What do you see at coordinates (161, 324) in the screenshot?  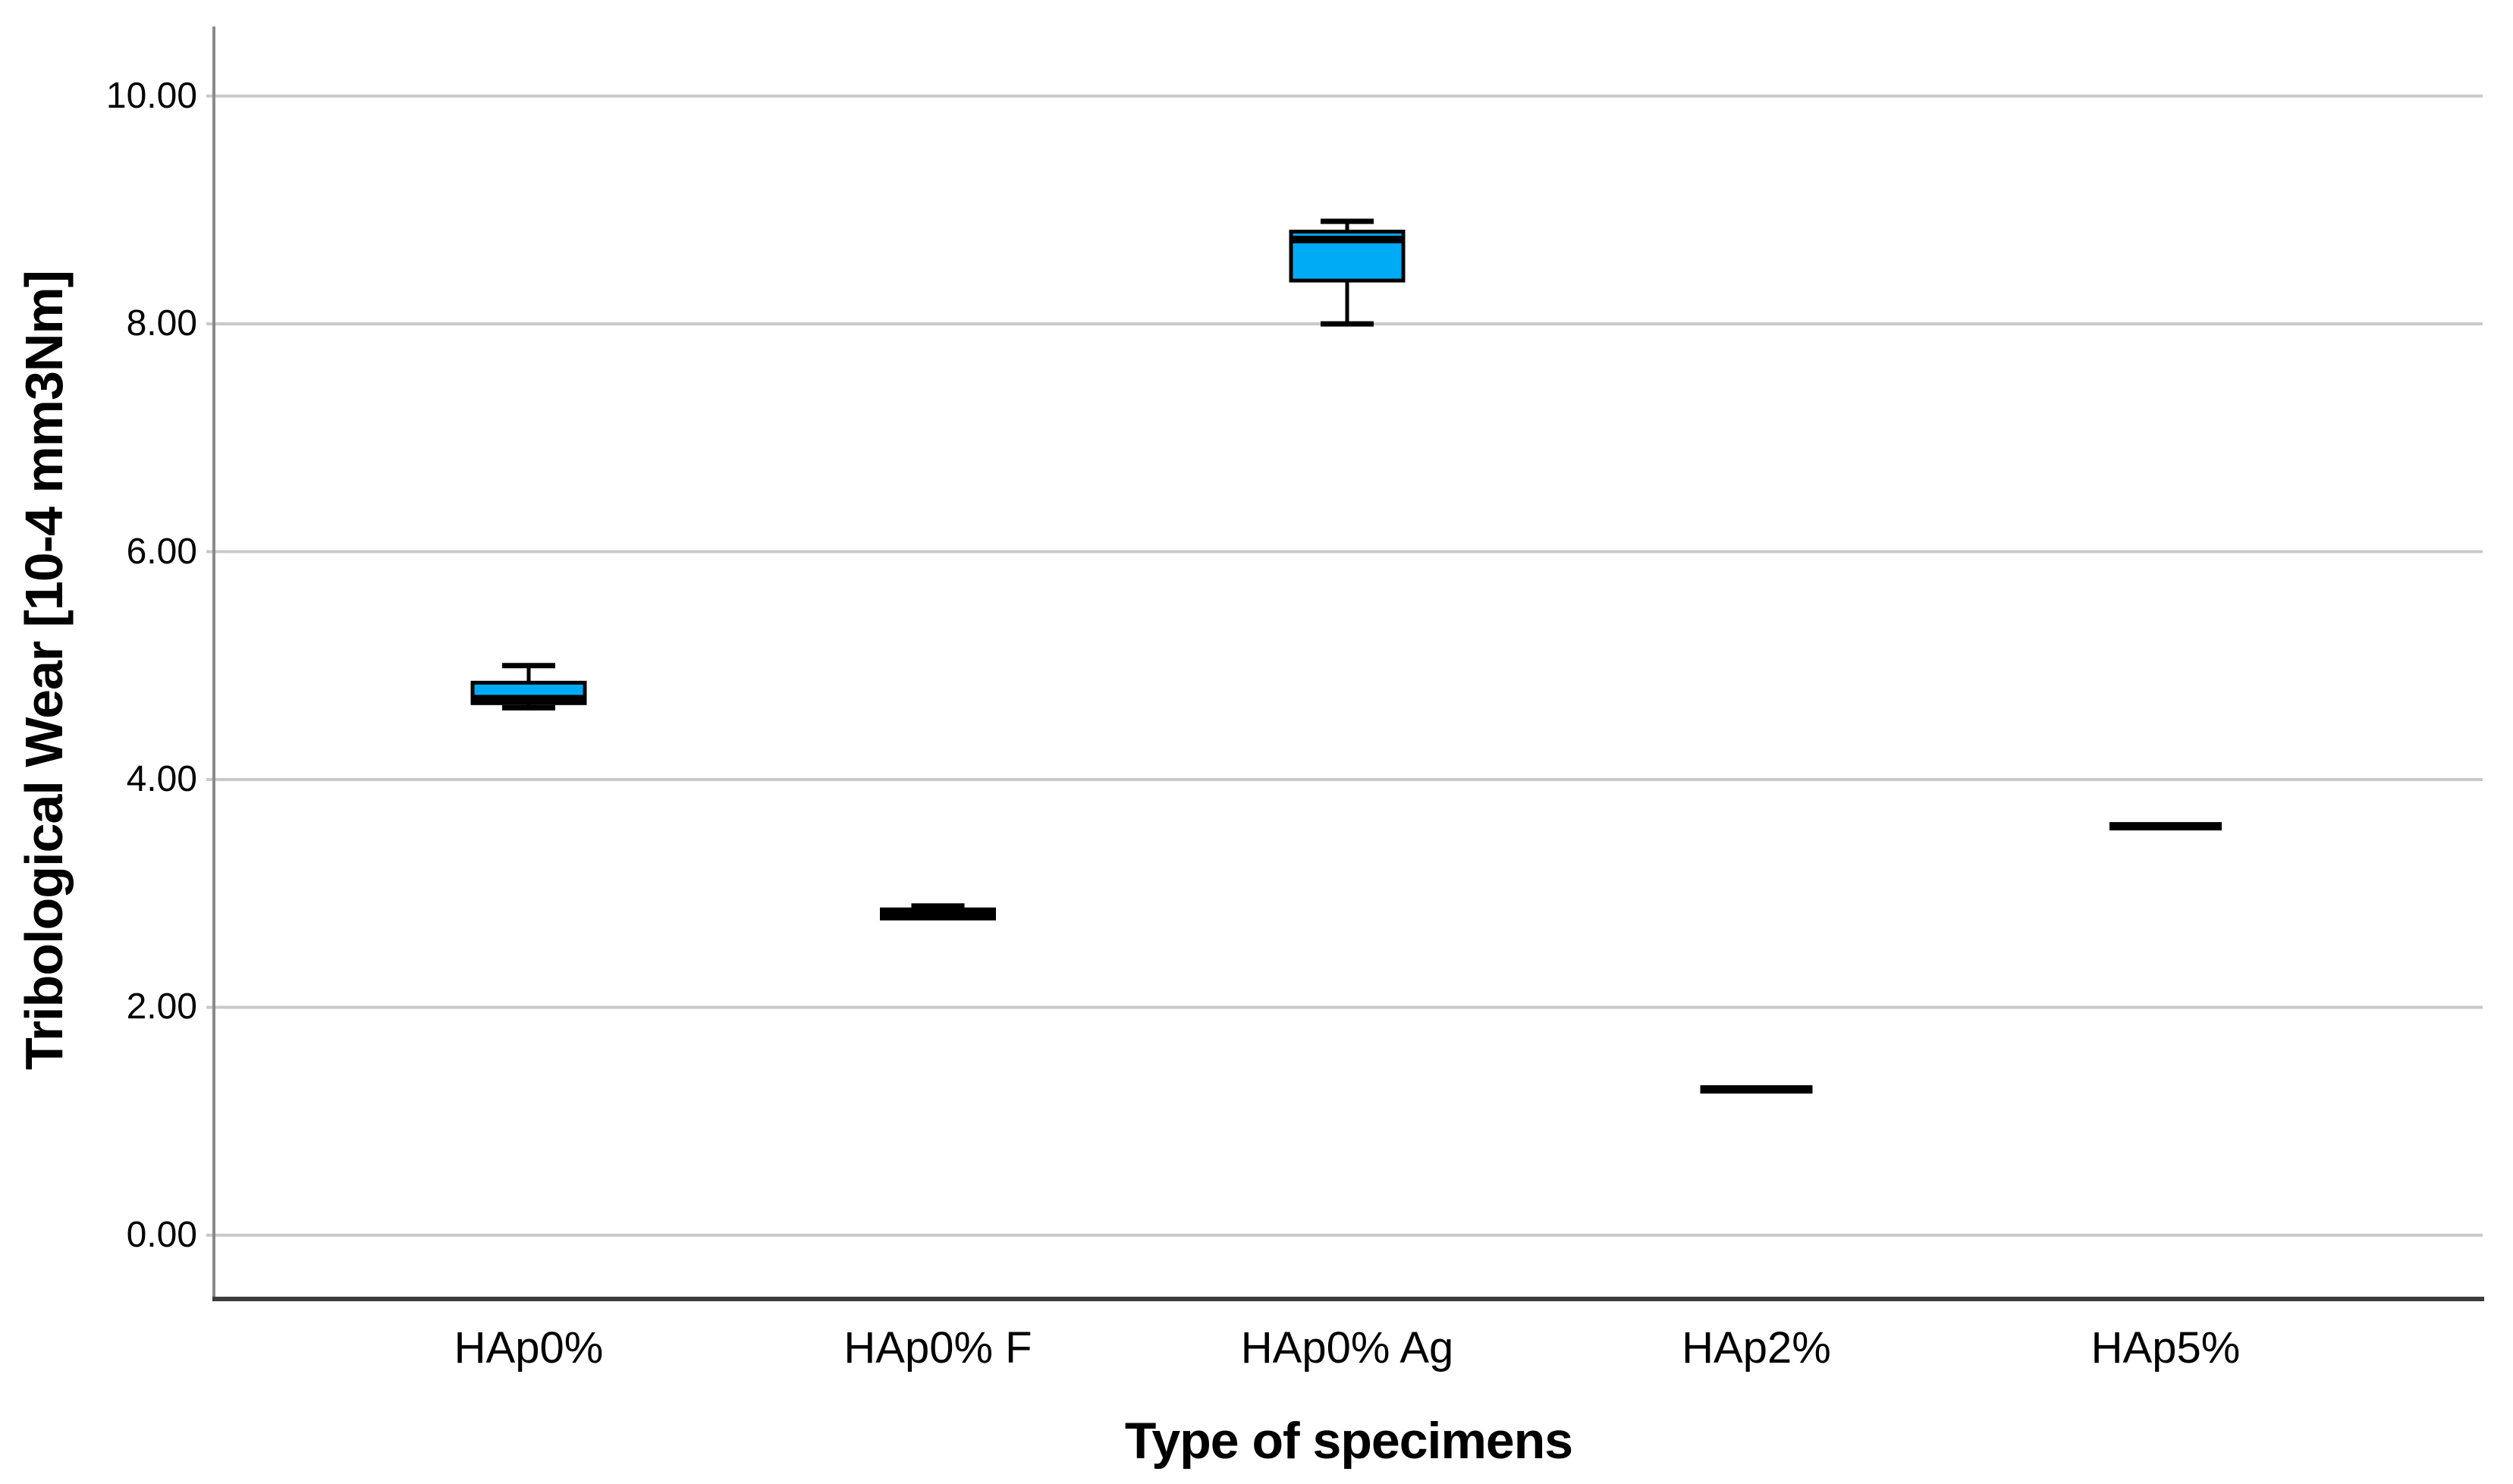 I see `y-tick-label: 8.00` at bounding box center [161, 324].